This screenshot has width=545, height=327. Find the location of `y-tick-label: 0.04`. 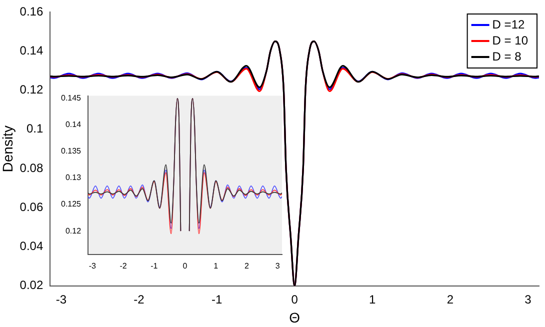

y-tick-label: 0.04 is located at coordinates (32, 246).